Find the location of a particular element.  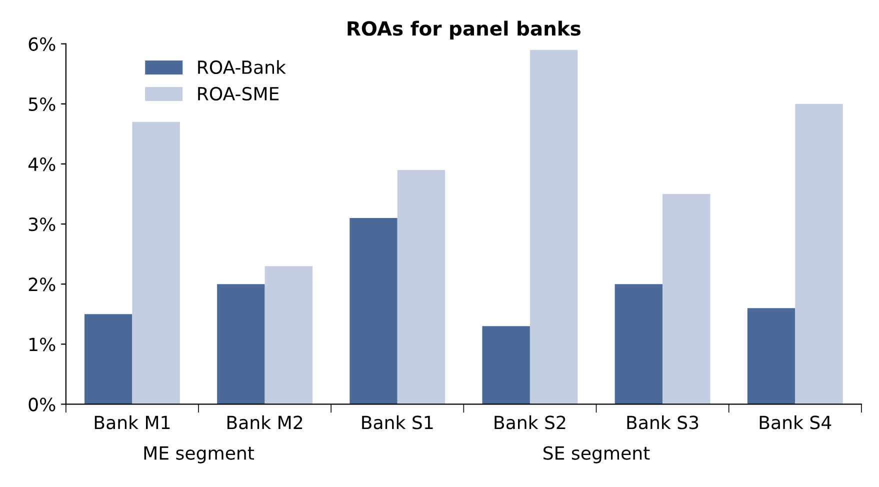

legend-label: ROA-SME is located at coordinates (238, 93).